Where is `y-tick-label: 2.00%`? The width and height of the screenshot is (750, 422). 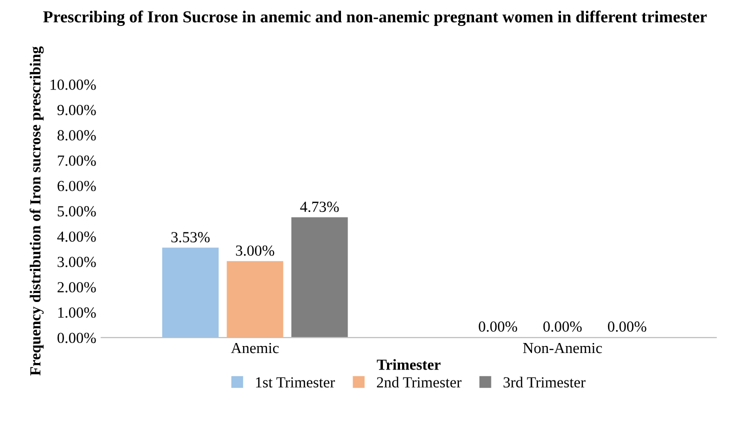 y-tick-label: 2.00% is located at coordinates (77, 287).